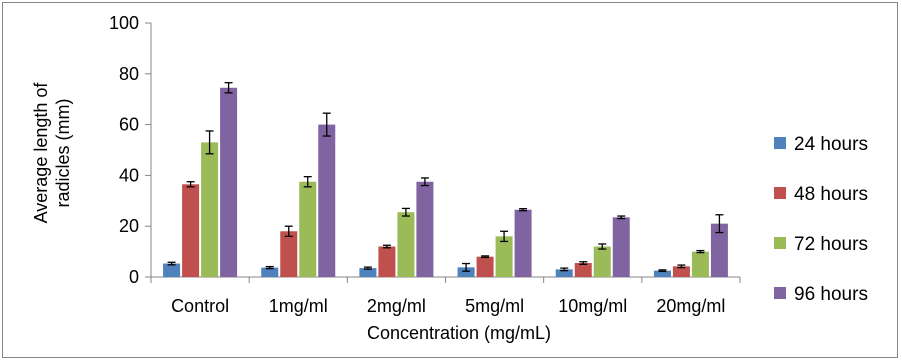 This screenshot has height=362, width=902. Describe the element at coordinates (41, 153) in the screenshot. I see `y-axis-label-line-1: Average length of` at that location.